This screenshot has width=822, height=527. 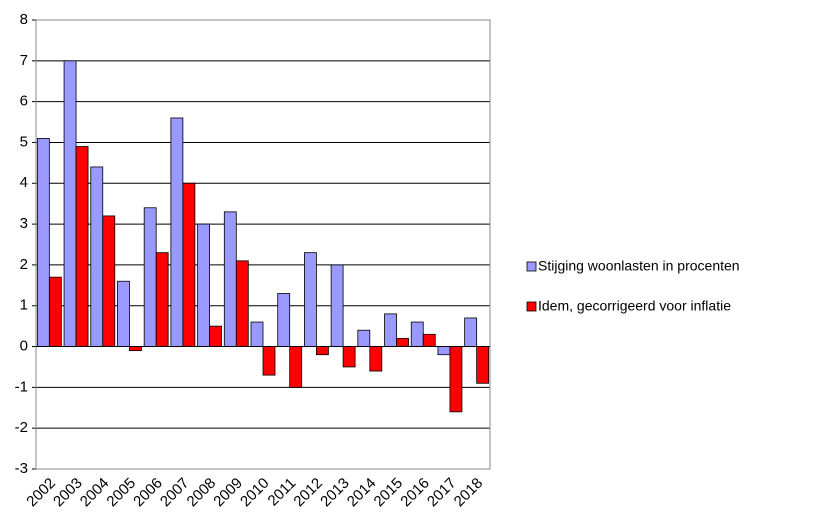 I want to click on legend-label: Stijging woonlasten in procenten, so click(x=639, y=266).